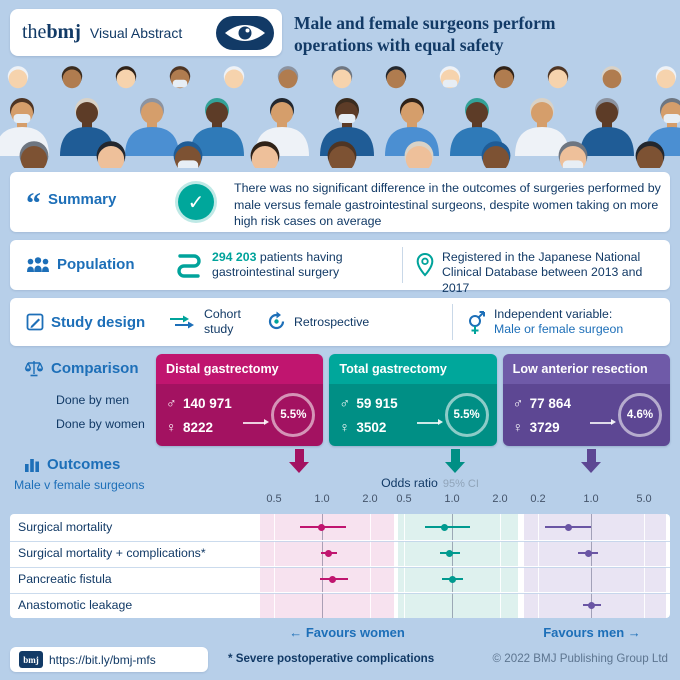  I want to click on men-count: 140 971, so click(207, 403).